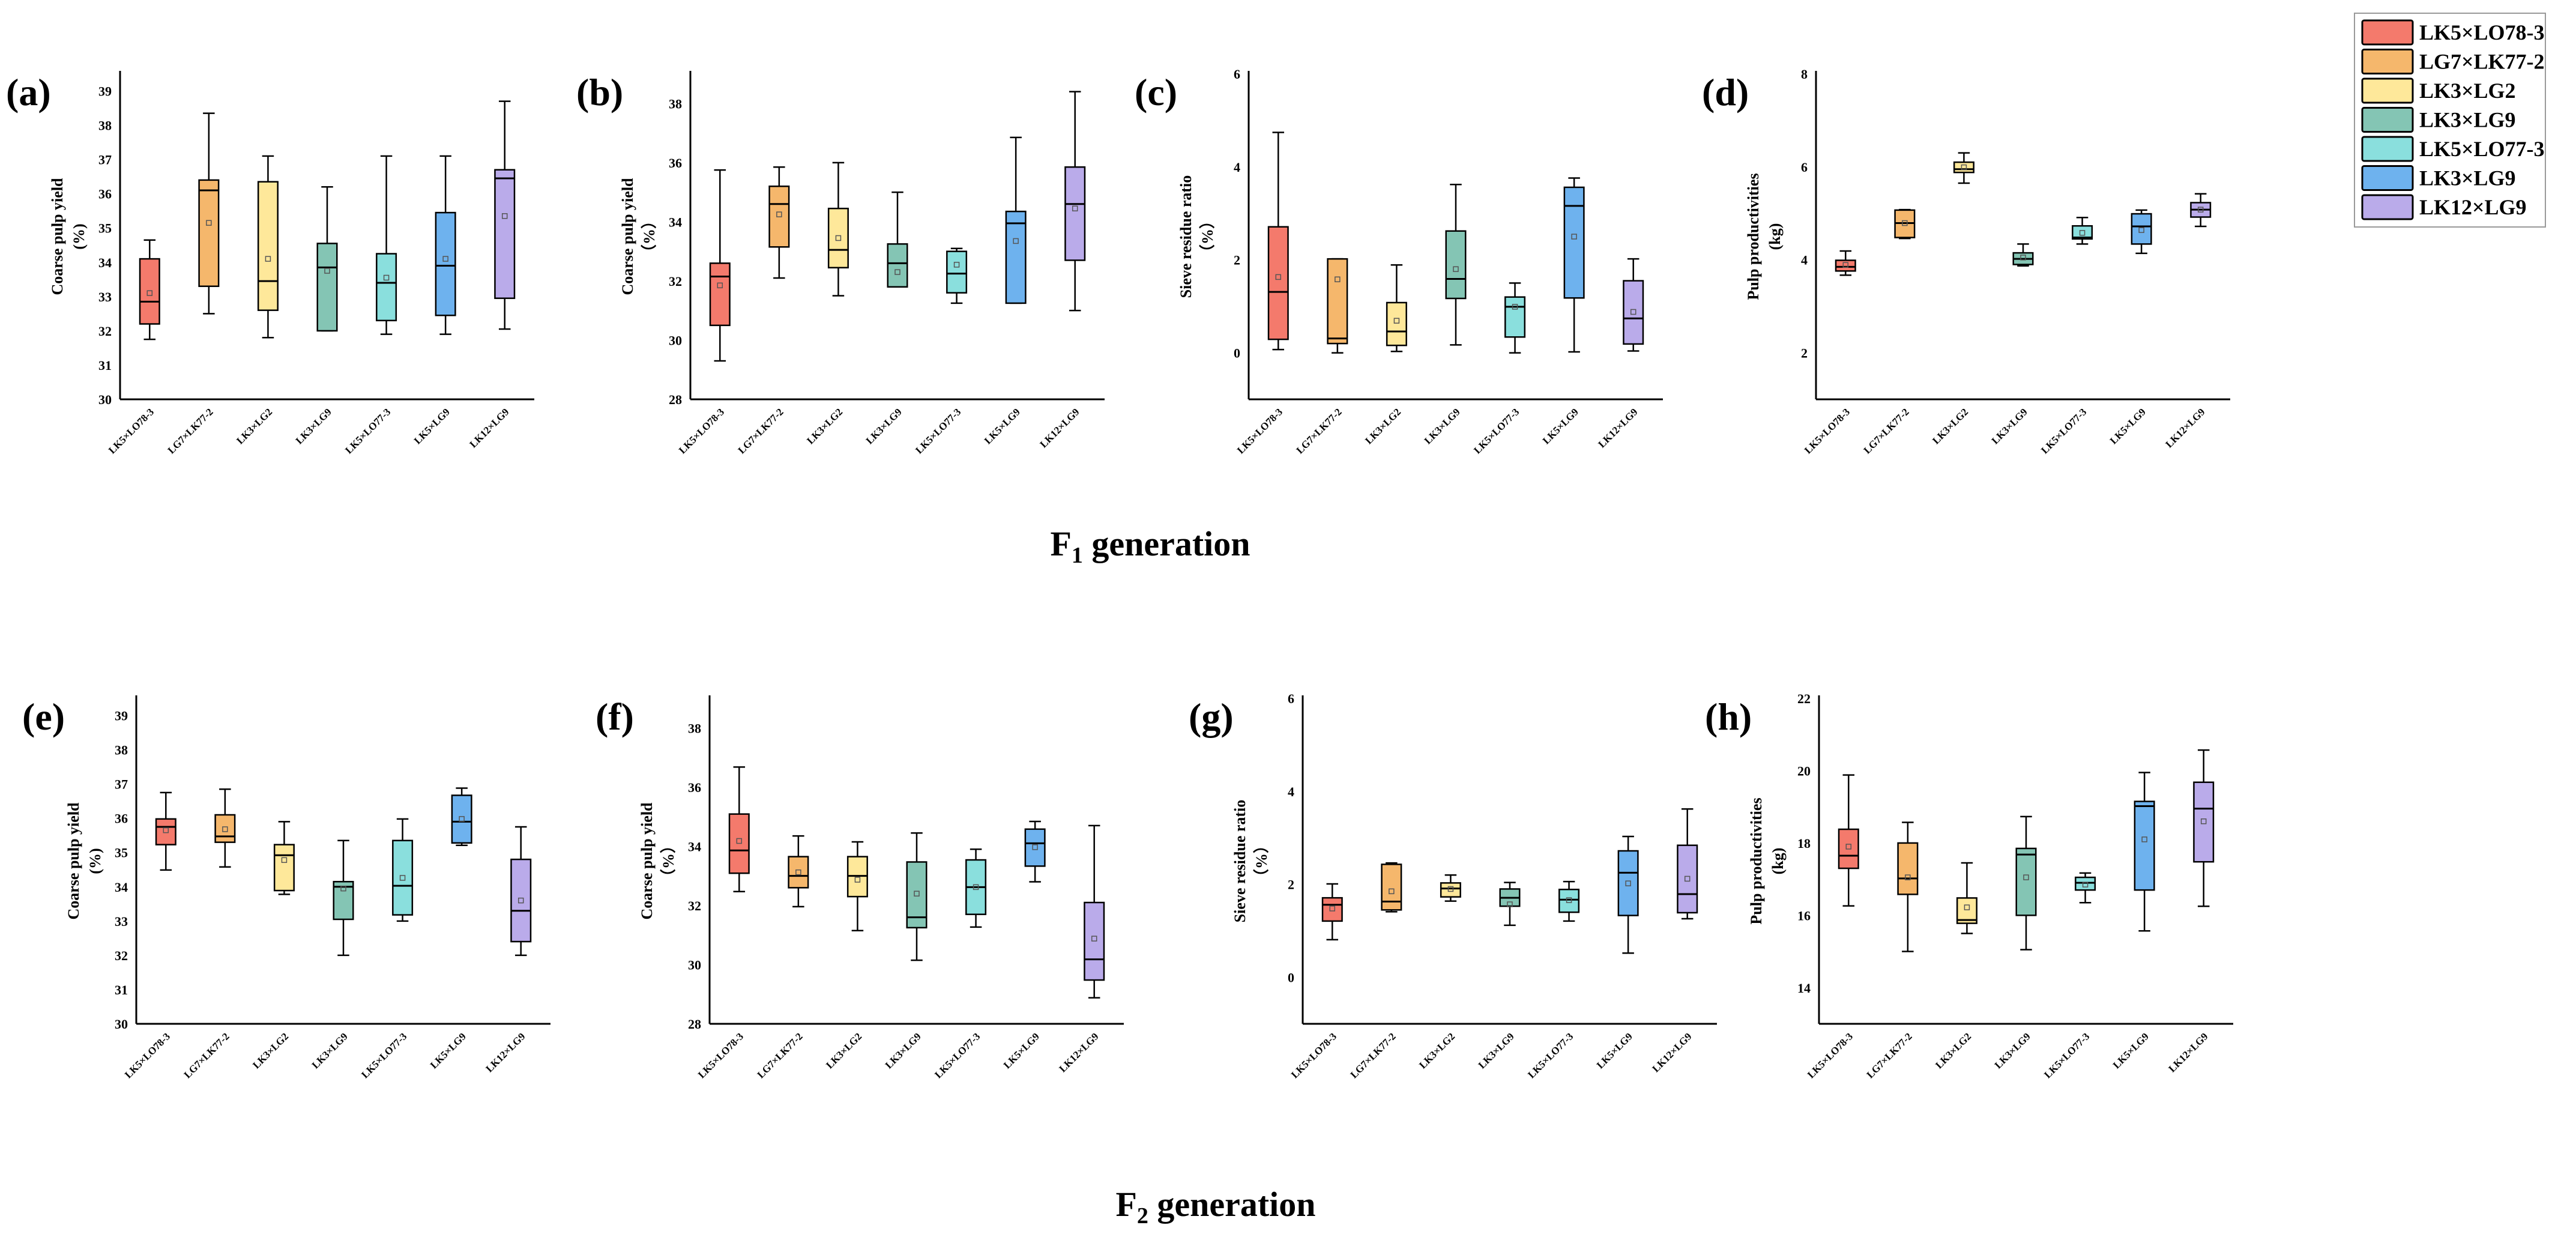 The image size is (2576, 1249). What do you see at coordinates (2473, 207) in the screenshot?
I see `legend-label: LK12×LG9` at bounding box center [2473, 207].